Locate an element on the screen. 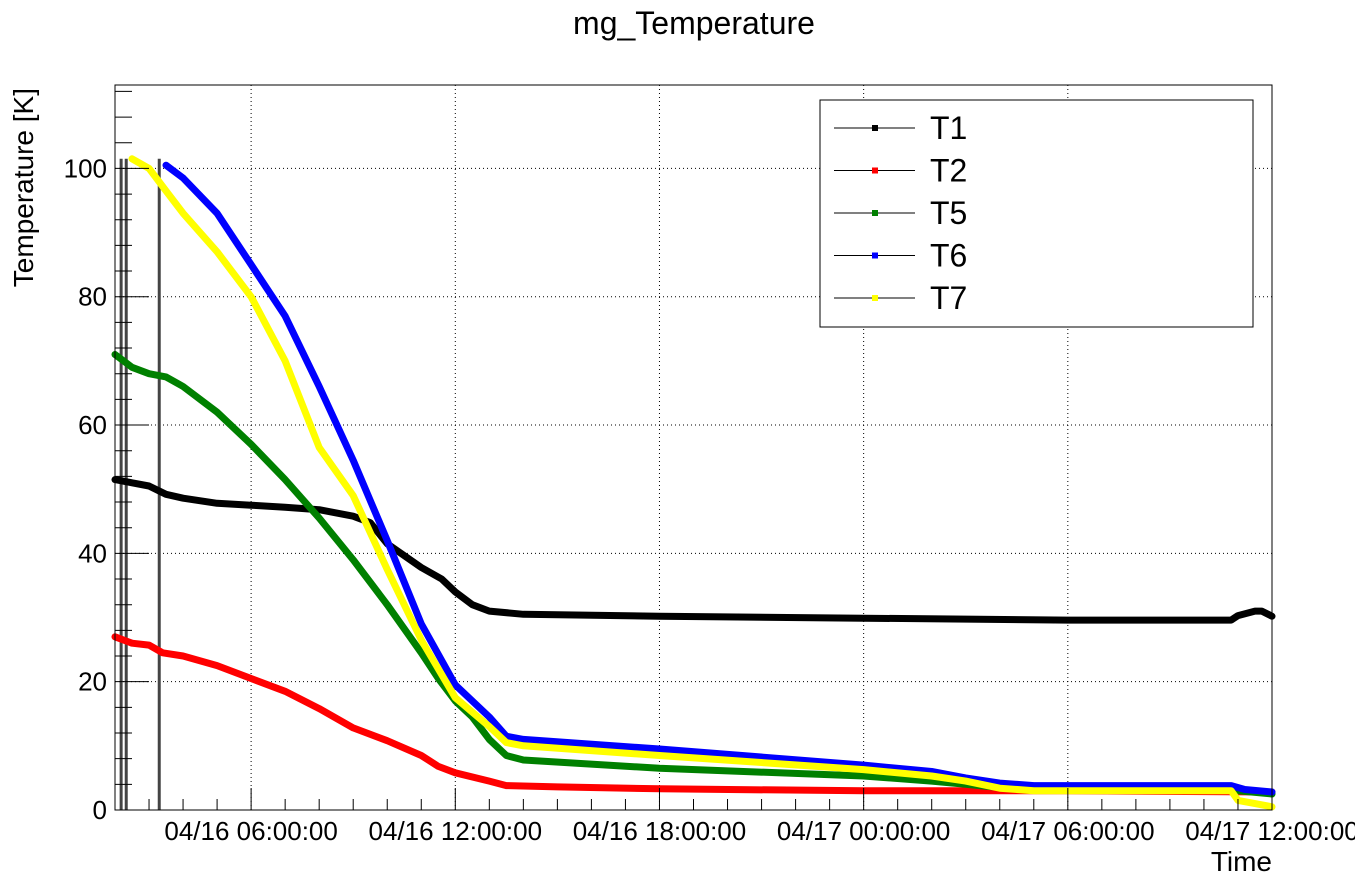 This screenshot has height=880, width=1355. y-tick-label: 40 is located at coordinates (92, 553).